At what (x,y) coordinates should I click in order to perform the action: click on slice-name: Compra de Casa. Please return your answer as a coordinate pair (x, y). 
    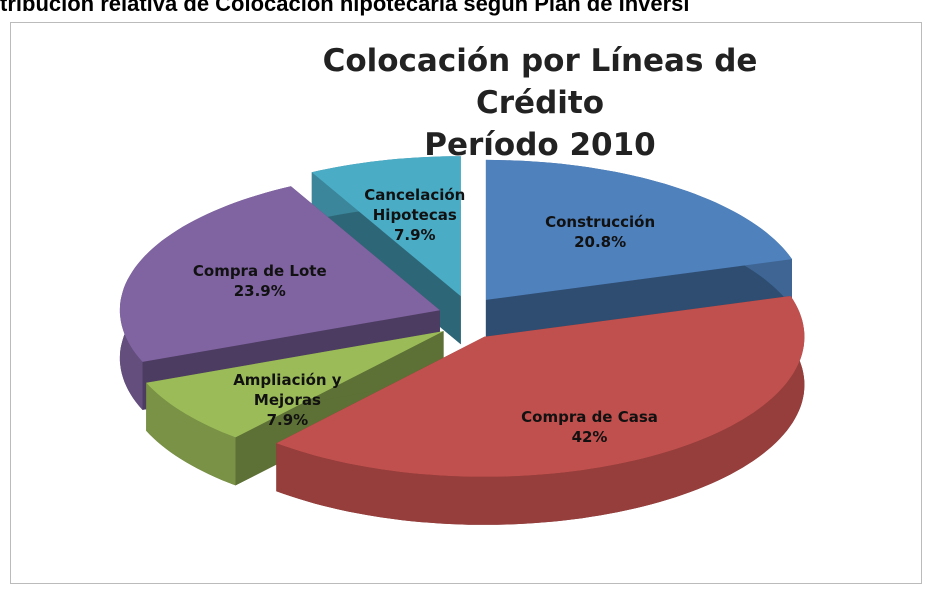
    Looking at the image, I should click on (589, 417).